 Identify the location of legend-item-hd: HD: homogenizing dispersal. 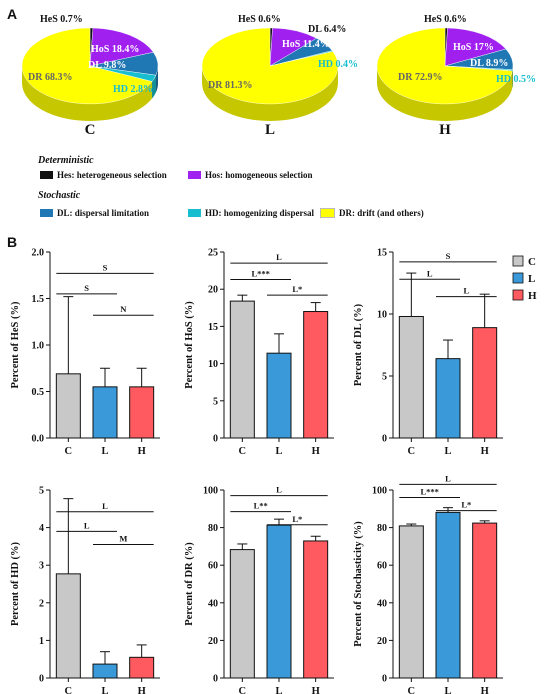
(251, 213).